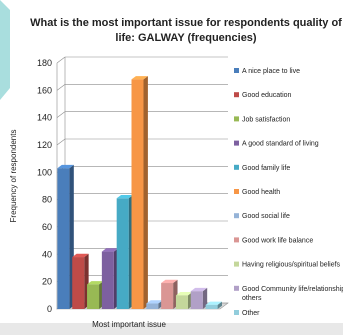 The image size is (343, 335). I want to click on legend-item: Job satisfaction, so click(262, 119).